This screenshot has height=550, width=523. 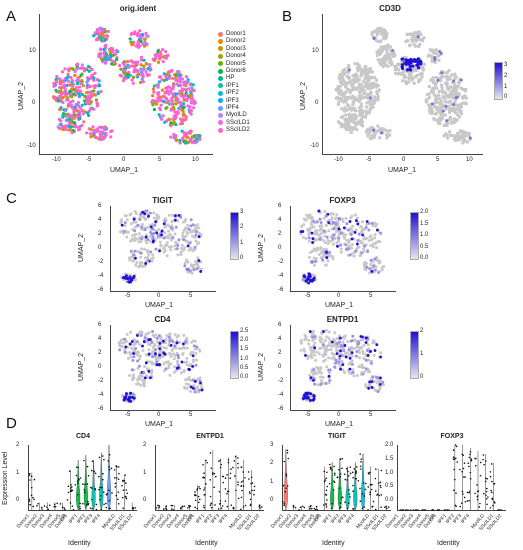 I want to click on panel-d-axes, so click(x=451, y=478).